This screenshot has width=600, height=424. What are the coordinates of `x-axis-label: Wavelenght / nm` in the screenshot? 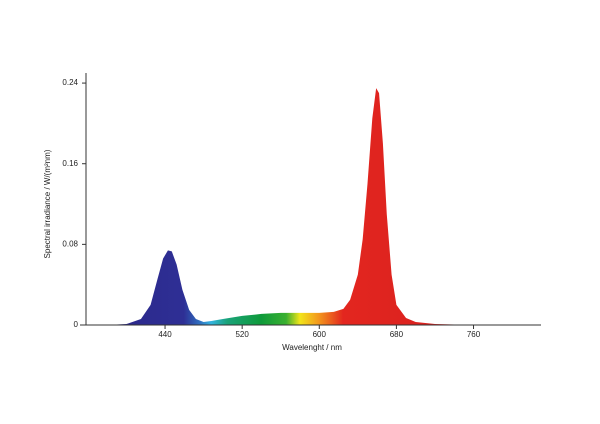 It's located at (312, 347).